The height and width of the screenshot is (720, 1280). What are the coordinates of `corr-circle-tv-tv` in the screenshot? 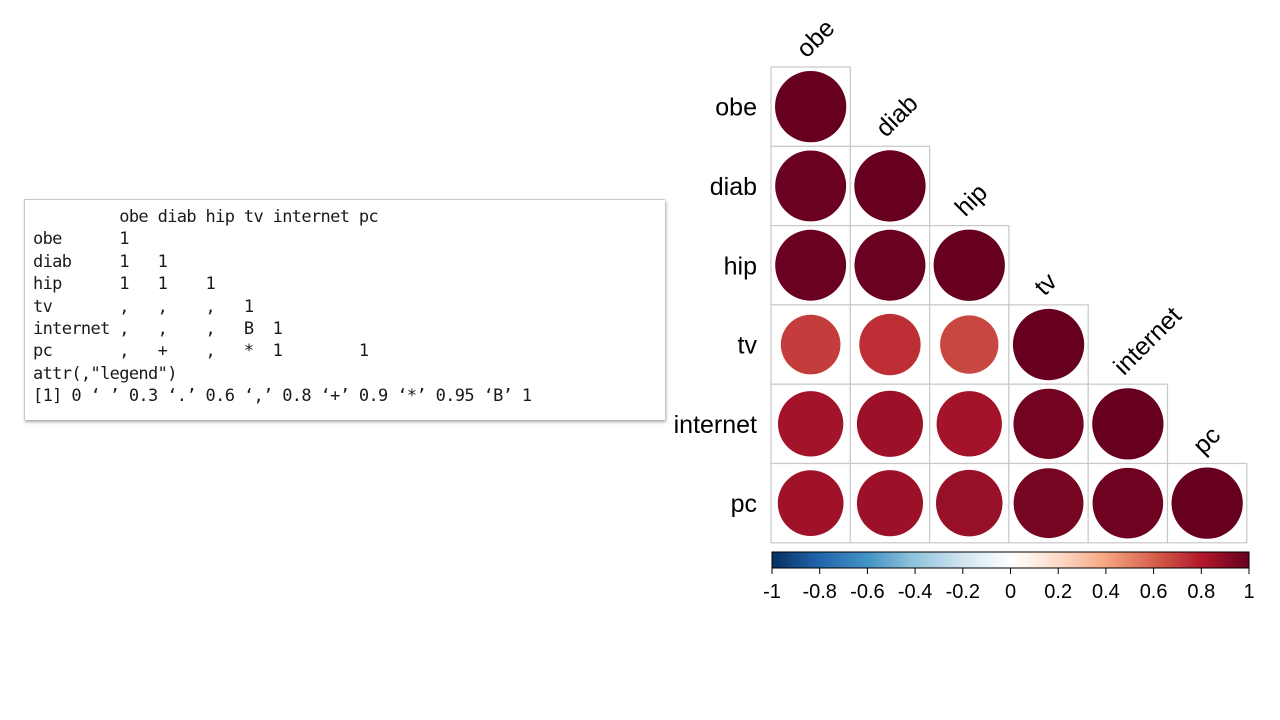 It's located at (1048, 344).